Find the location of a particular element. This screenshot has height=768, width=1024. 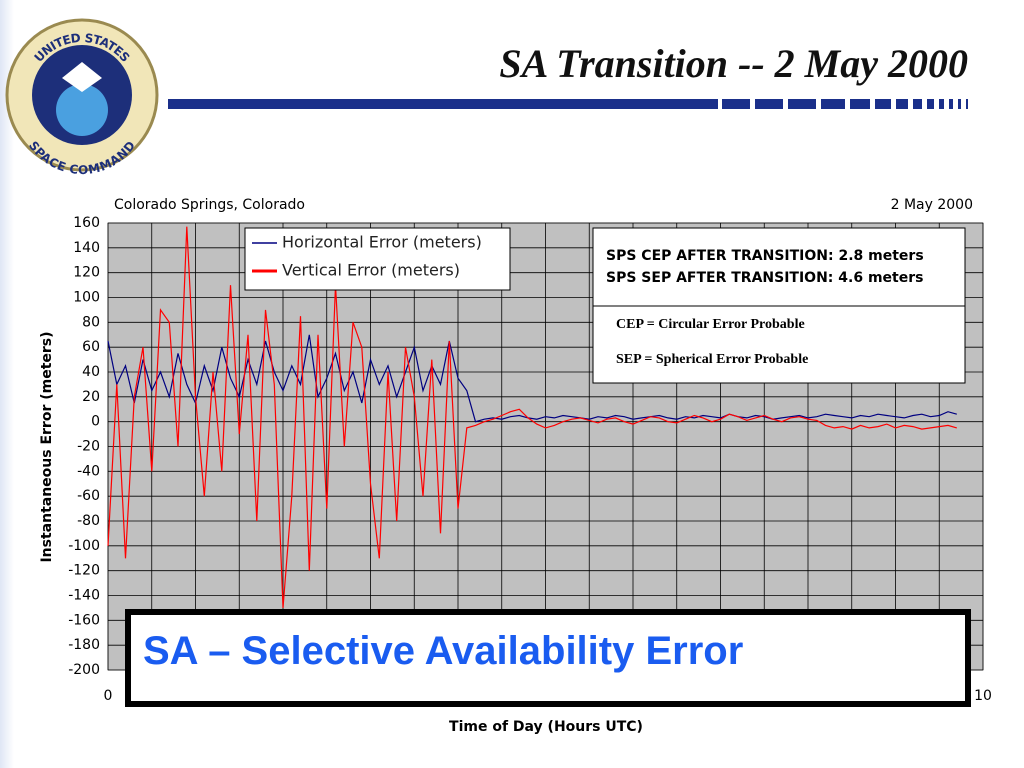

title-rule is located at coordinates (568, 104).